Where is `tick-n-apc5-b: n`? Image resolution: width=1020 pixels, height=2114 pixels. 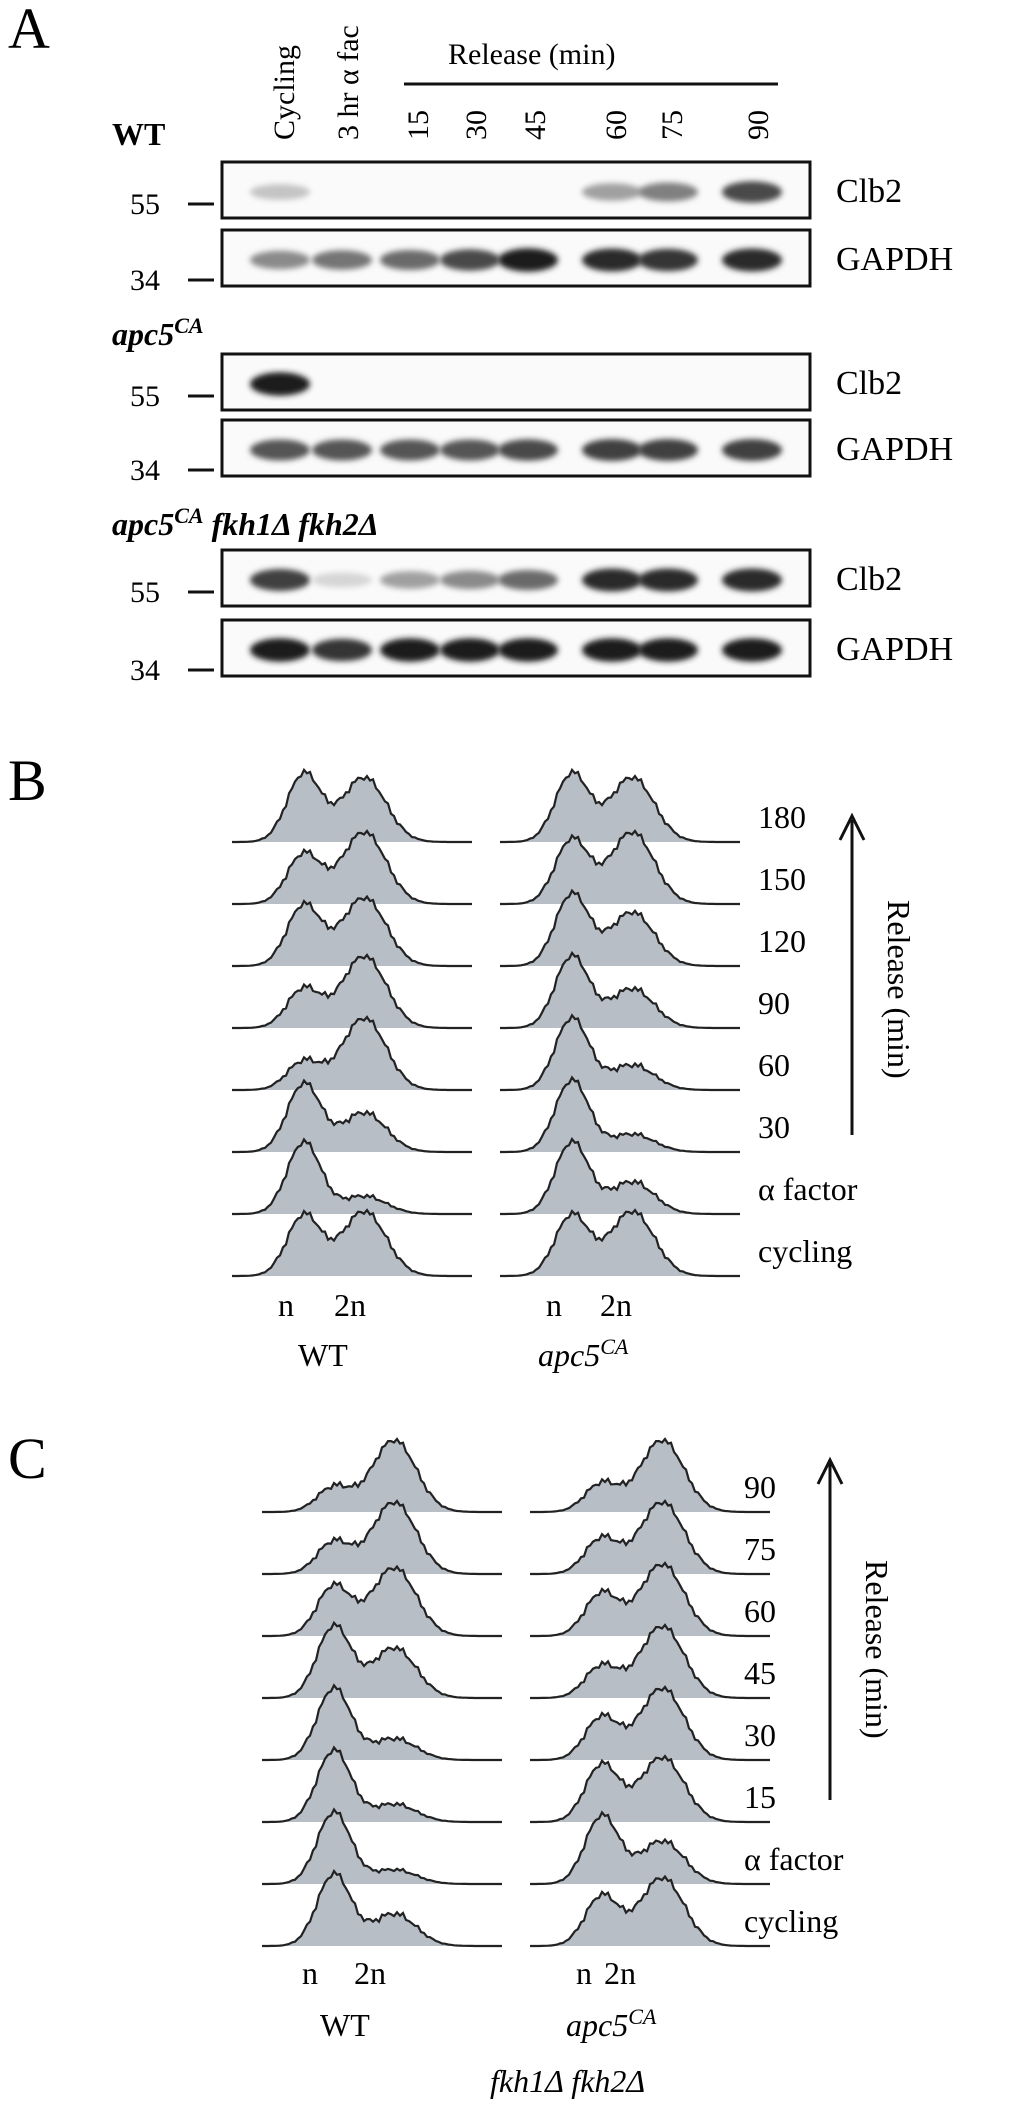 tick-n-apc5-b: n is located at coordinates (554, 1305).